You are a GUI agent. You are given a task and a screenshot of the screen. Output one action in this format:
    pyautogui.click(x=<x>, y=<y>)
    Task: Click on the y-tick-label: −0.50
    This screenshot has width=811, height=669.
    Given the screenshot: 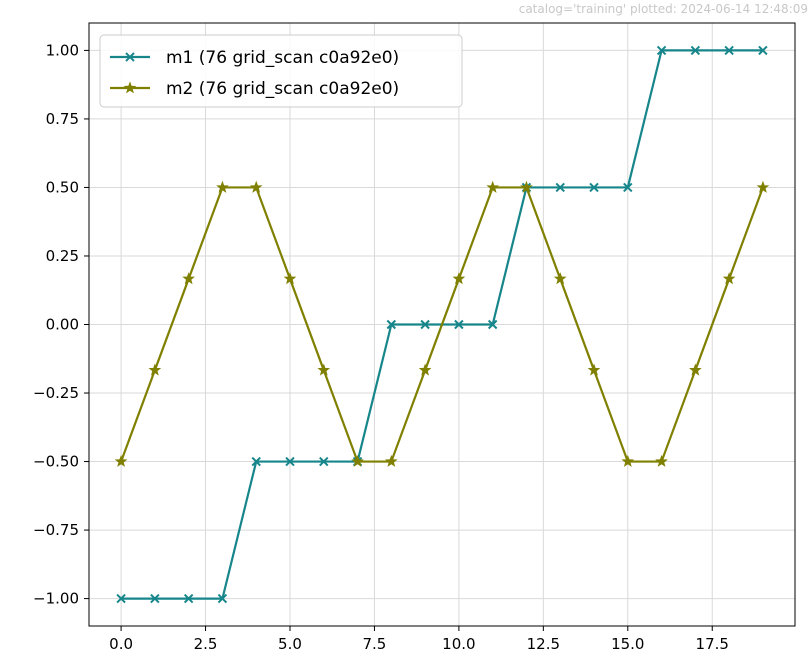 What is the action you would take?
    pyautogui.click(x=56, y=462)
    